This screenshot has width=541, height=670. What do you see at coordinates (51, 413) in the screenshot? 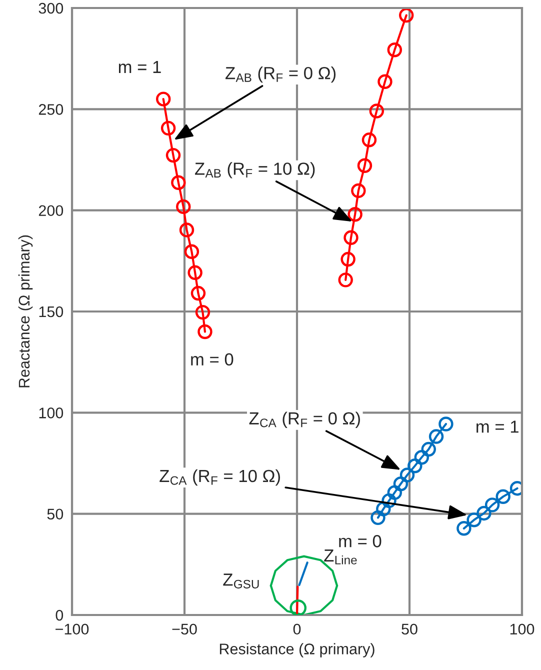
I see `y-tick-label: 100` at bounding box center [51, 413].